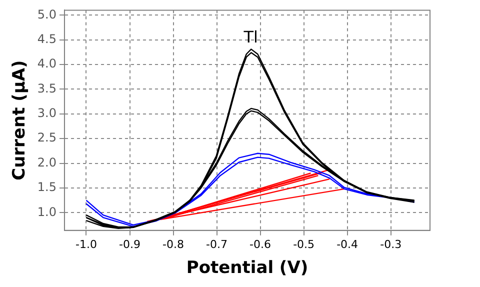 This screenshot has width=480, height=287. Describe the element at coordinates (261, 244) in the screenshot. I see `x-tick-label: -0.6` at that location.